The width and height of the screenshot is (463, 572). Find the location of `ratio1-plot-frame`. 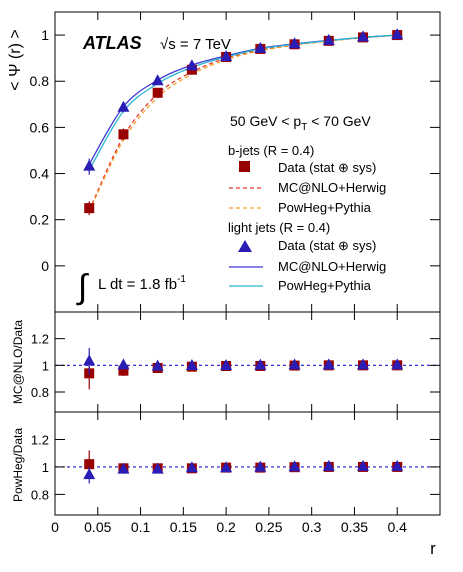

ratio1-plot-frame is located at coordinates (247, 362).